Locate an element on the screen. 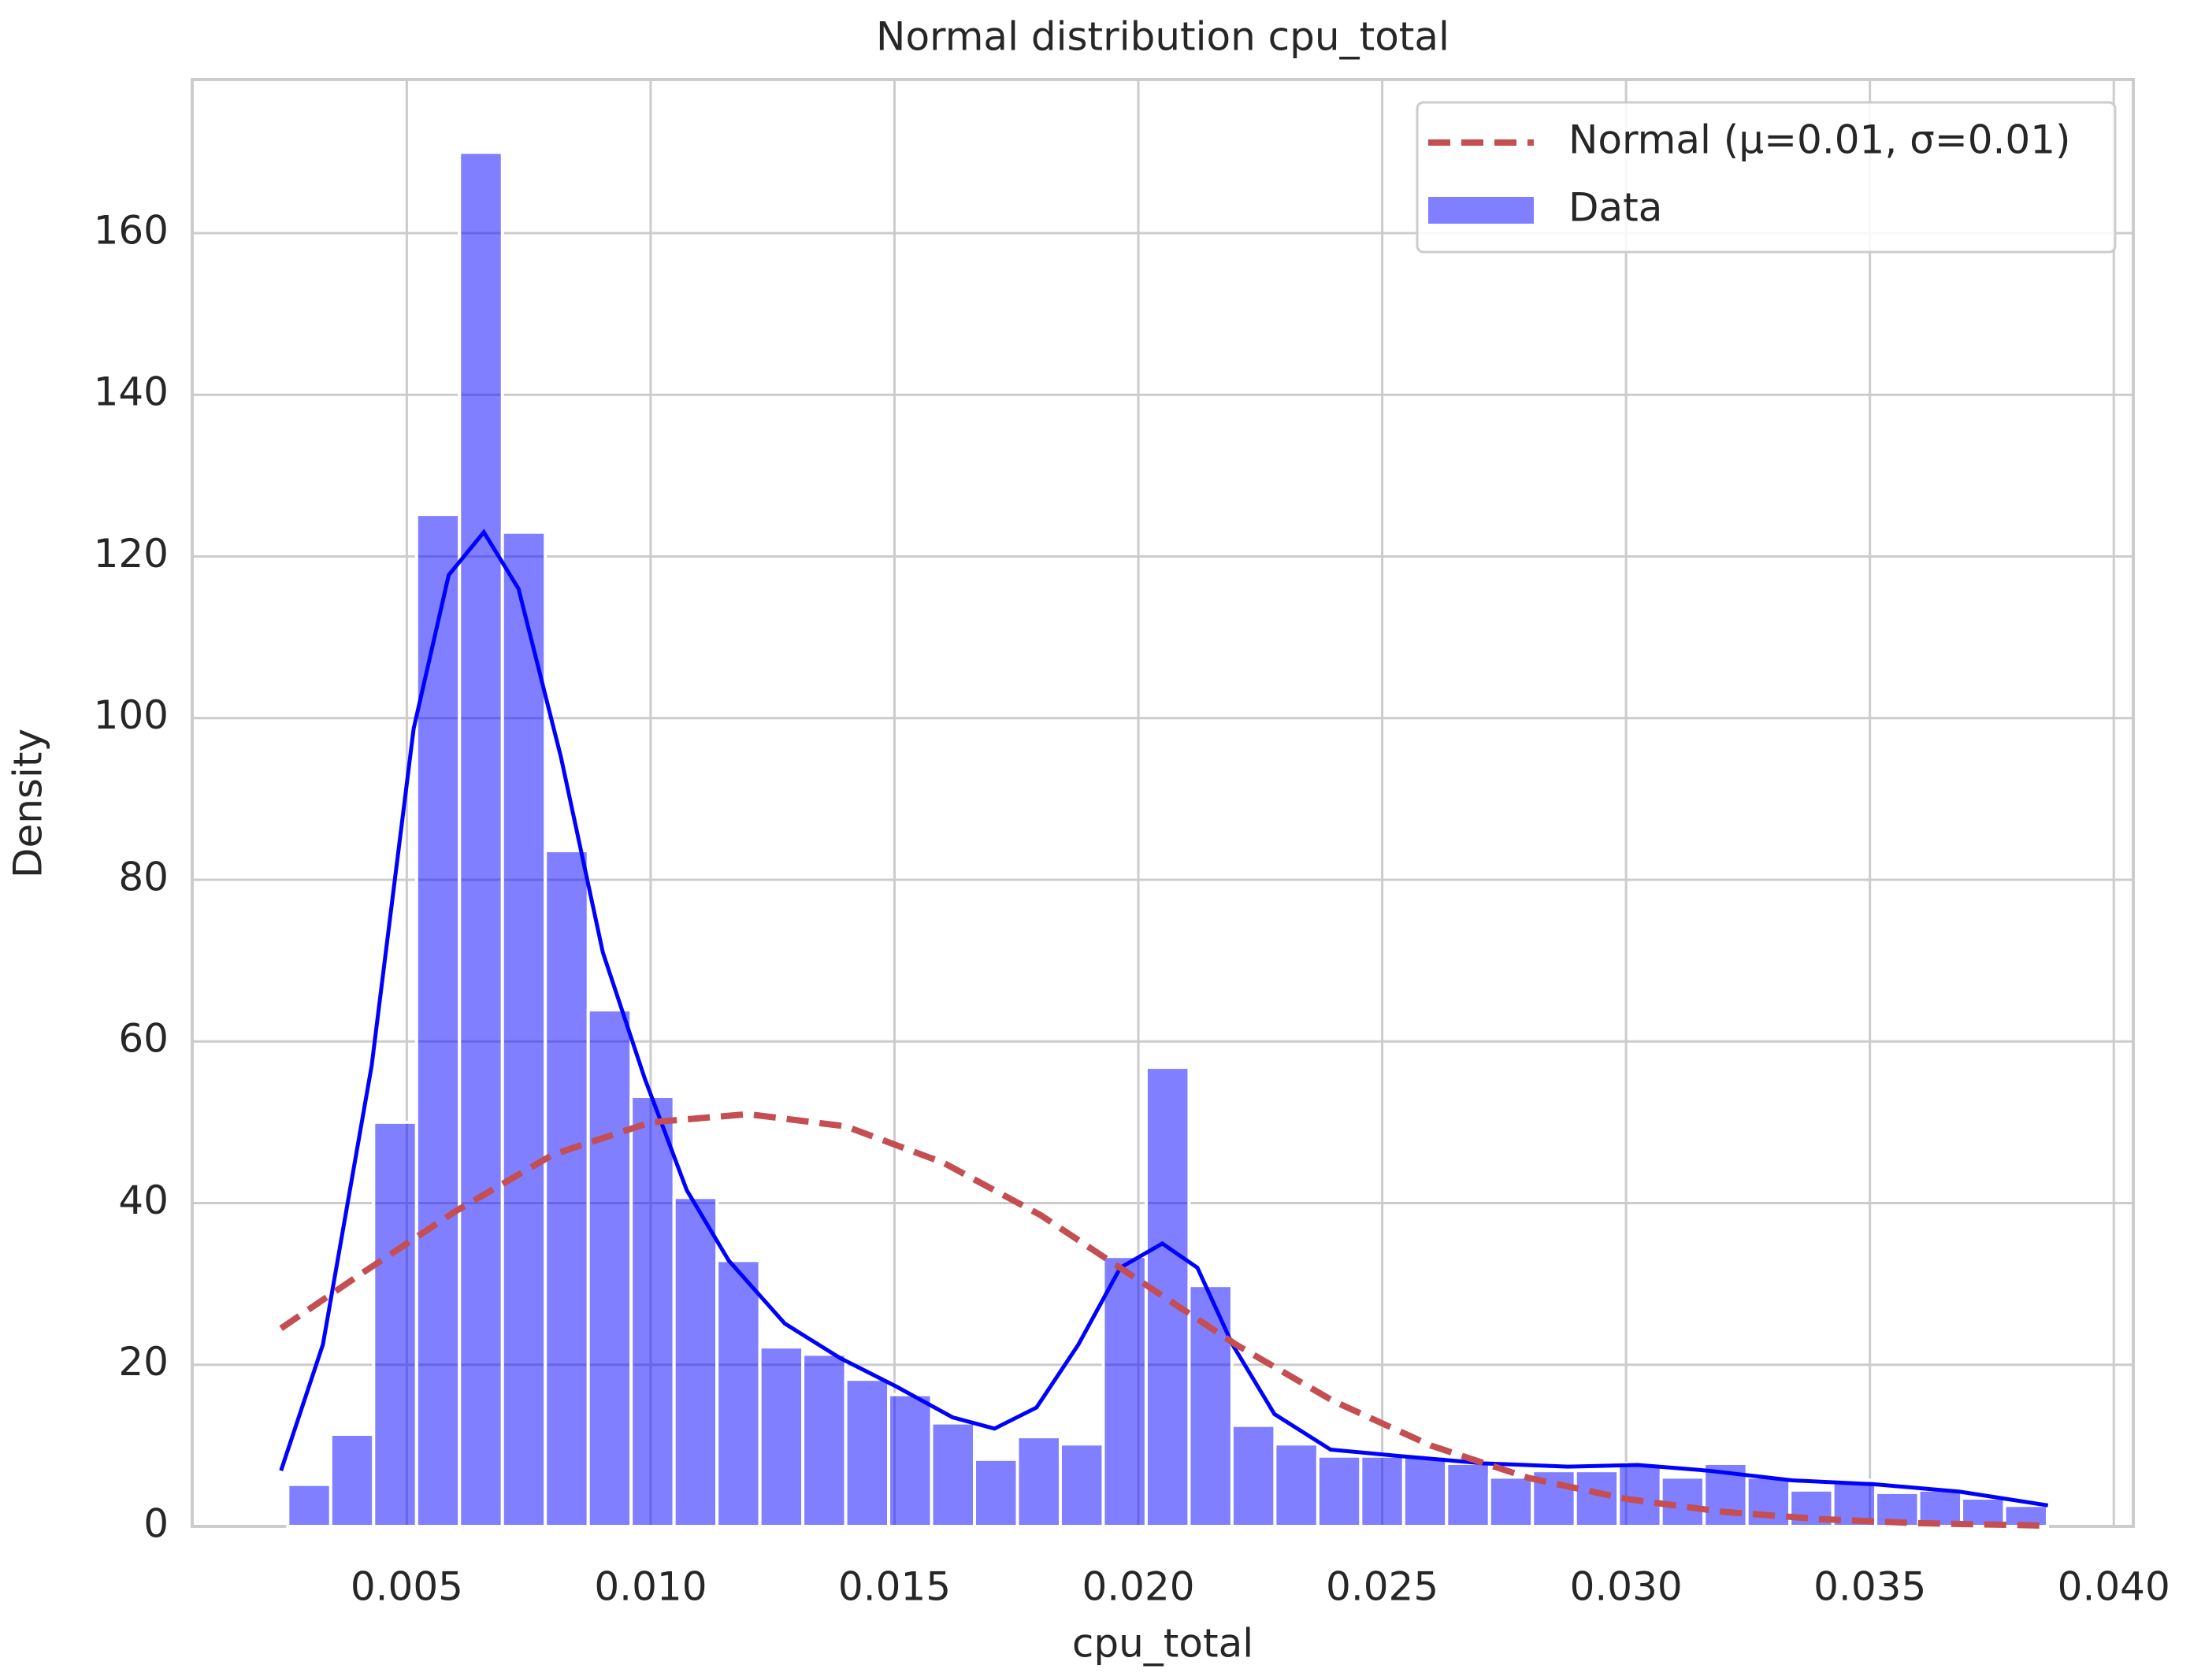  y-tick-label: 60 is located at coordinates (143, 1039).